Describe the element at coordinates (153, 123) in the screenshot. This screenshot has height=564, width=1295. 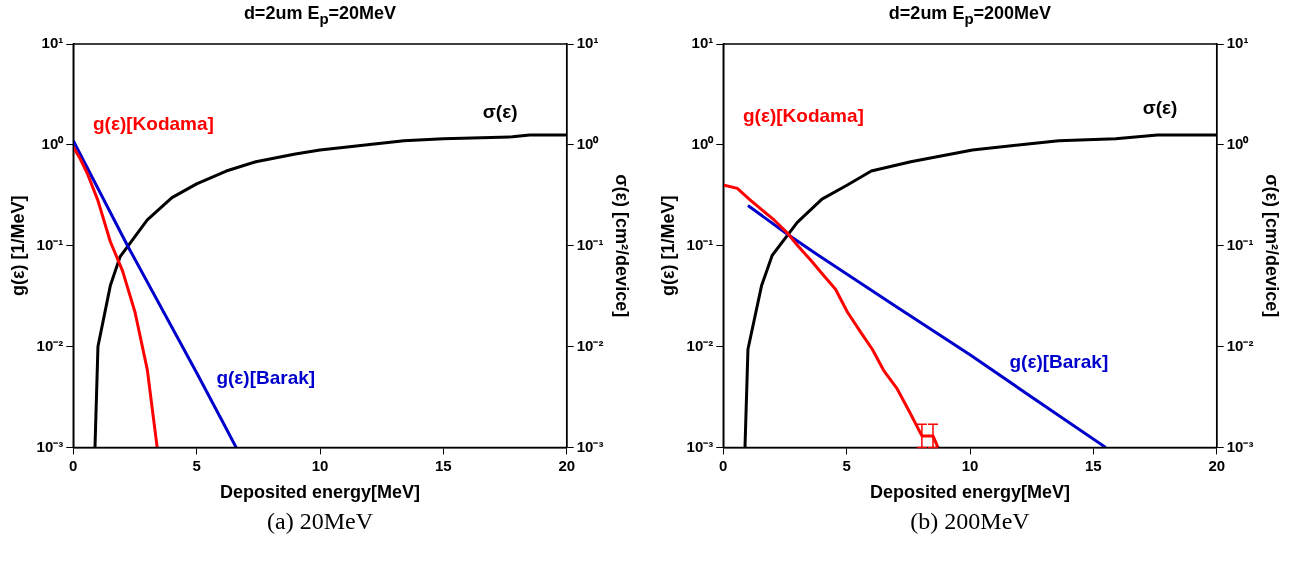
I see `series-label: g(ε)[Kodama]` at that location.